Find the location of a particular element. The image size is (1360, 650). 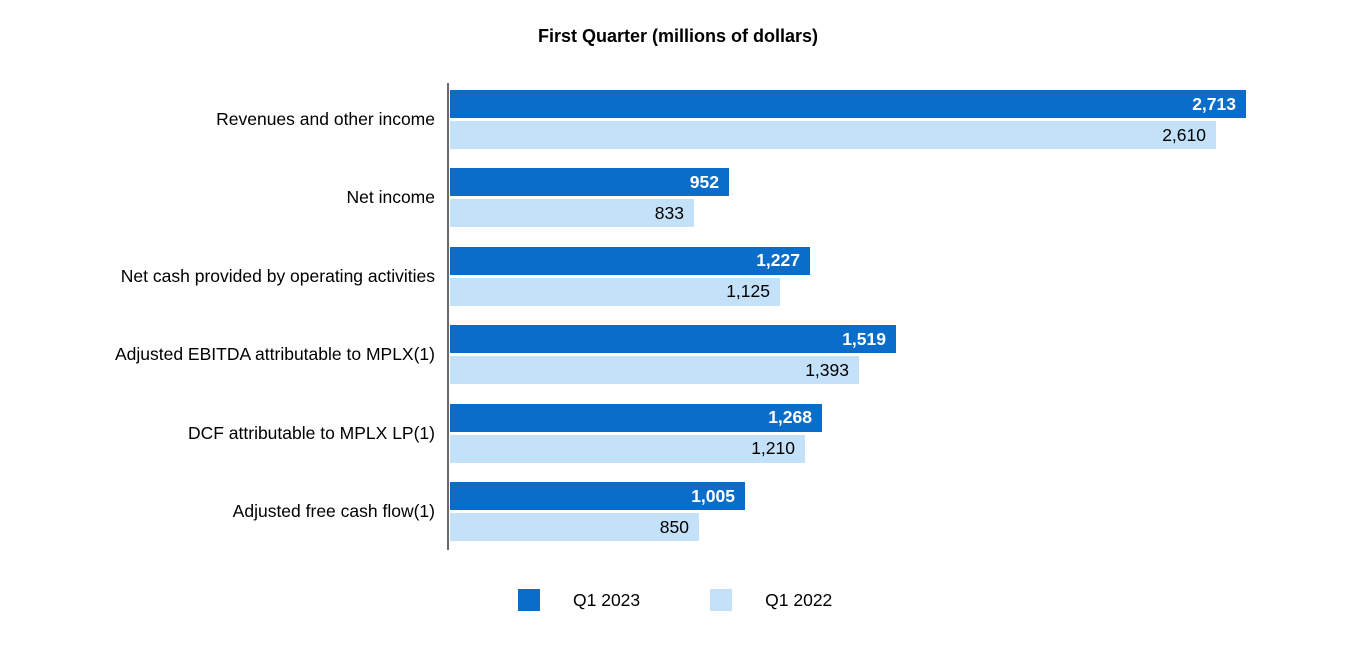

category-label: Net income is located at coordinates (390, 197).